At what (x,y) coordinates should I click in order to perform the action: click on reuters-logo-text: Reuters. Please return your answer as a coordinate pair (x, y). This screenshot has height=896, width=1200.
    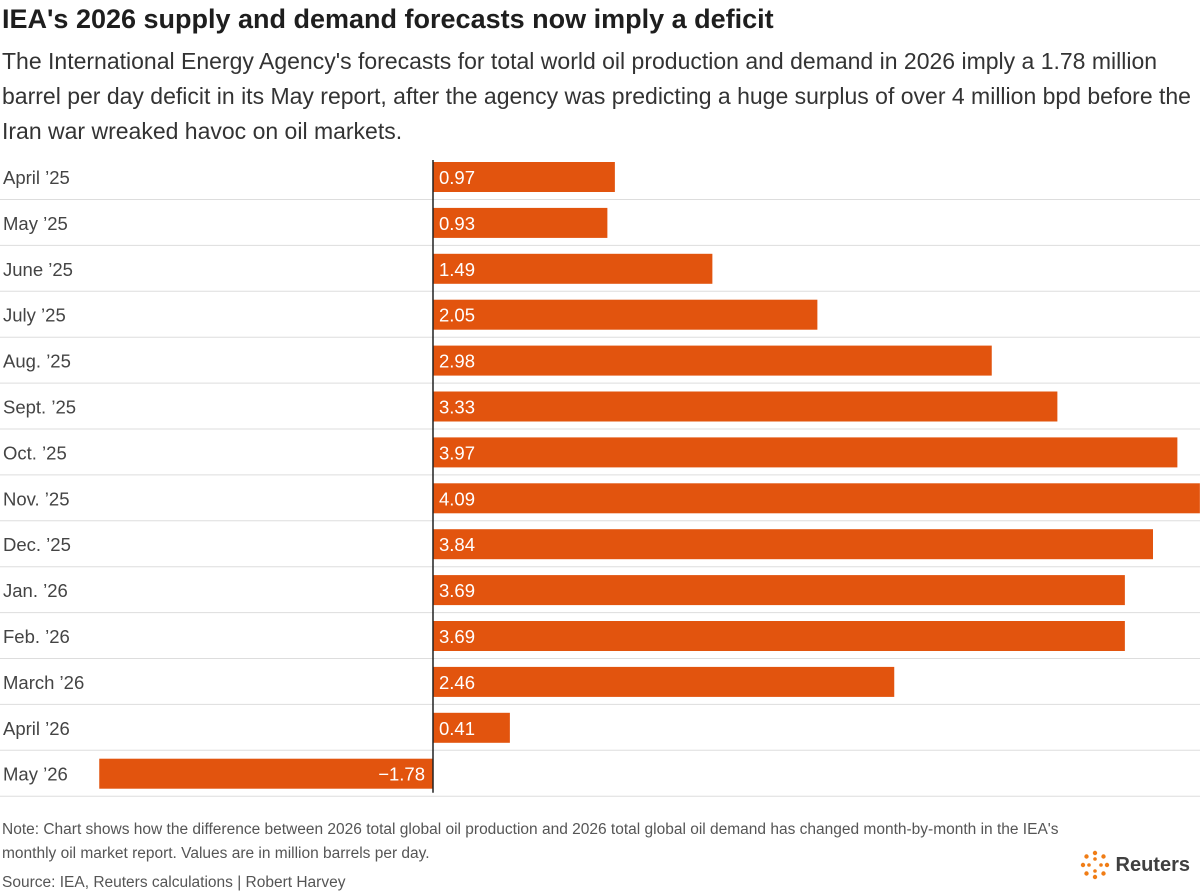
    Looking at the image, I should click on (1152, 864).